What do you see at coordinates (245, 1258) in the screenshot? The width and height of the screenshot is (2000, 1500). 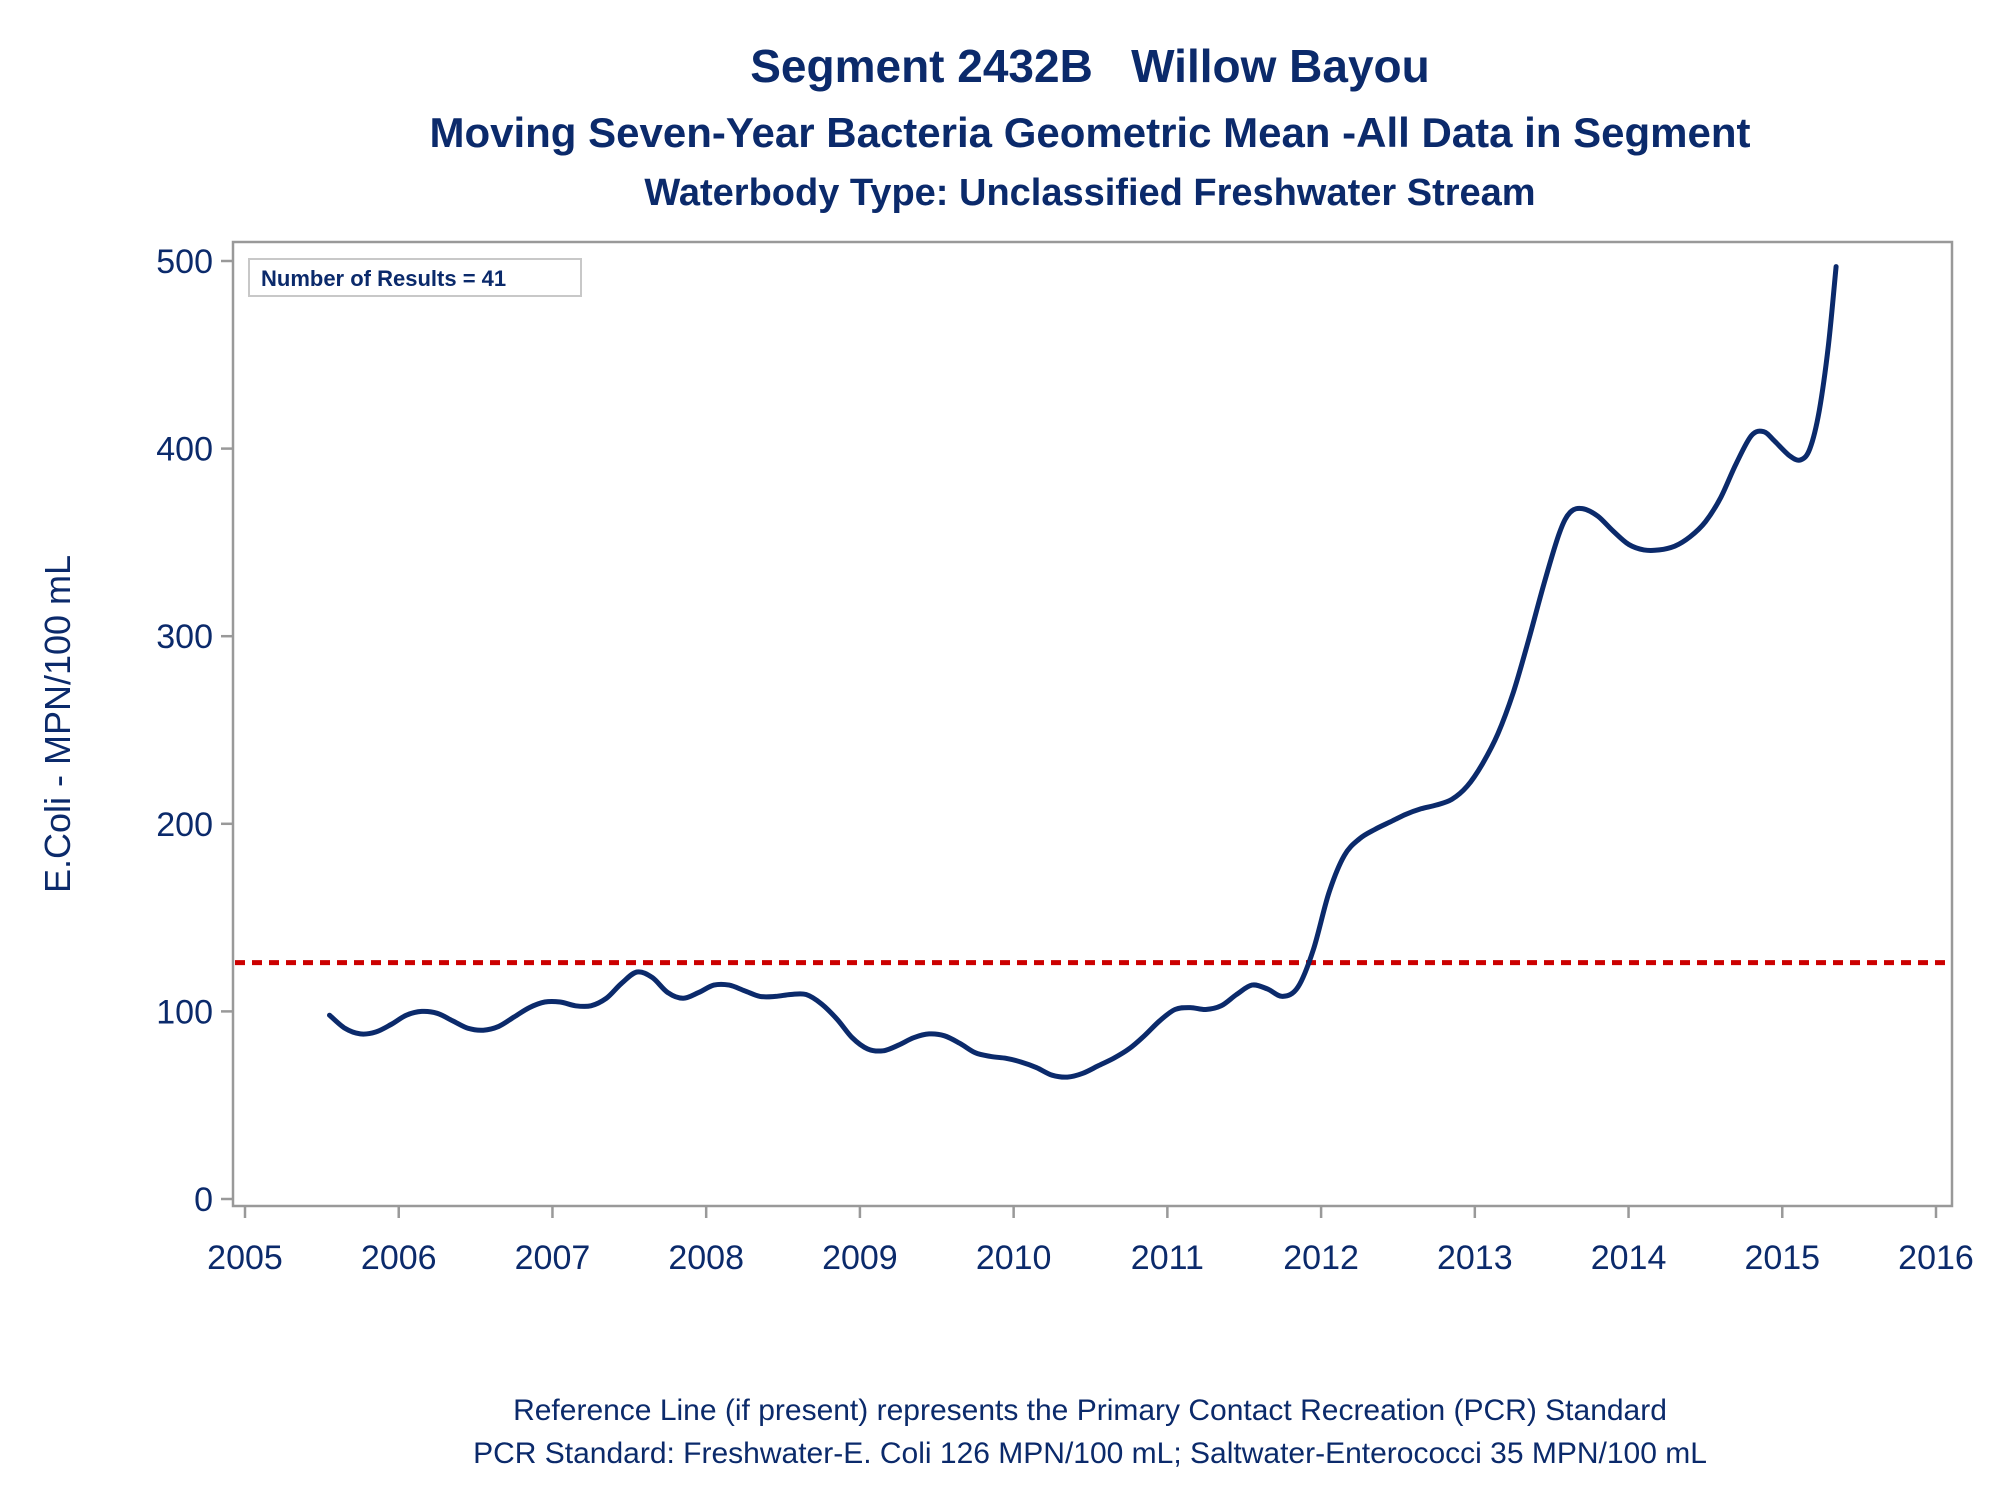 I see `x-tick-label: 2005` at bounding box center [245, 1258].